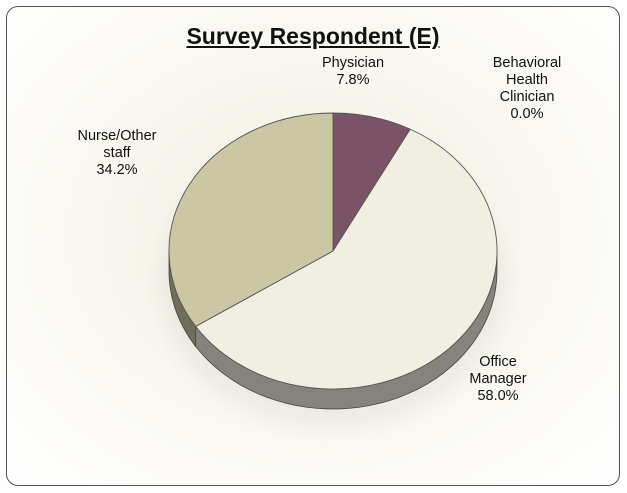 This screenshot has height=493, width=627. I want to click on data-label-3: Nurse/Other staff 34.2%, so click(117, 153).